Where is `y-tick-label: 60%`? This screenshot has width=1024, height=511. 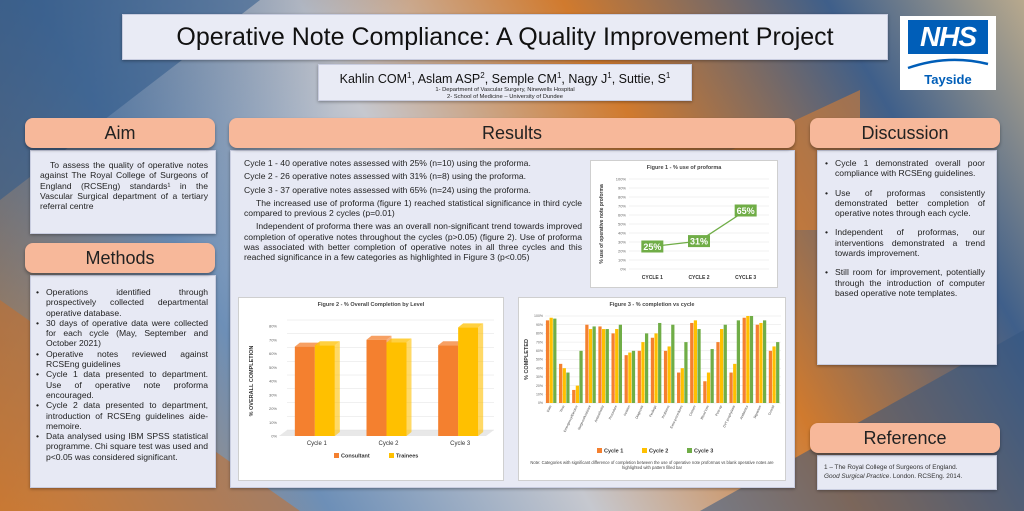 y-tick-label: 60% is located at coordinates (539, 351).